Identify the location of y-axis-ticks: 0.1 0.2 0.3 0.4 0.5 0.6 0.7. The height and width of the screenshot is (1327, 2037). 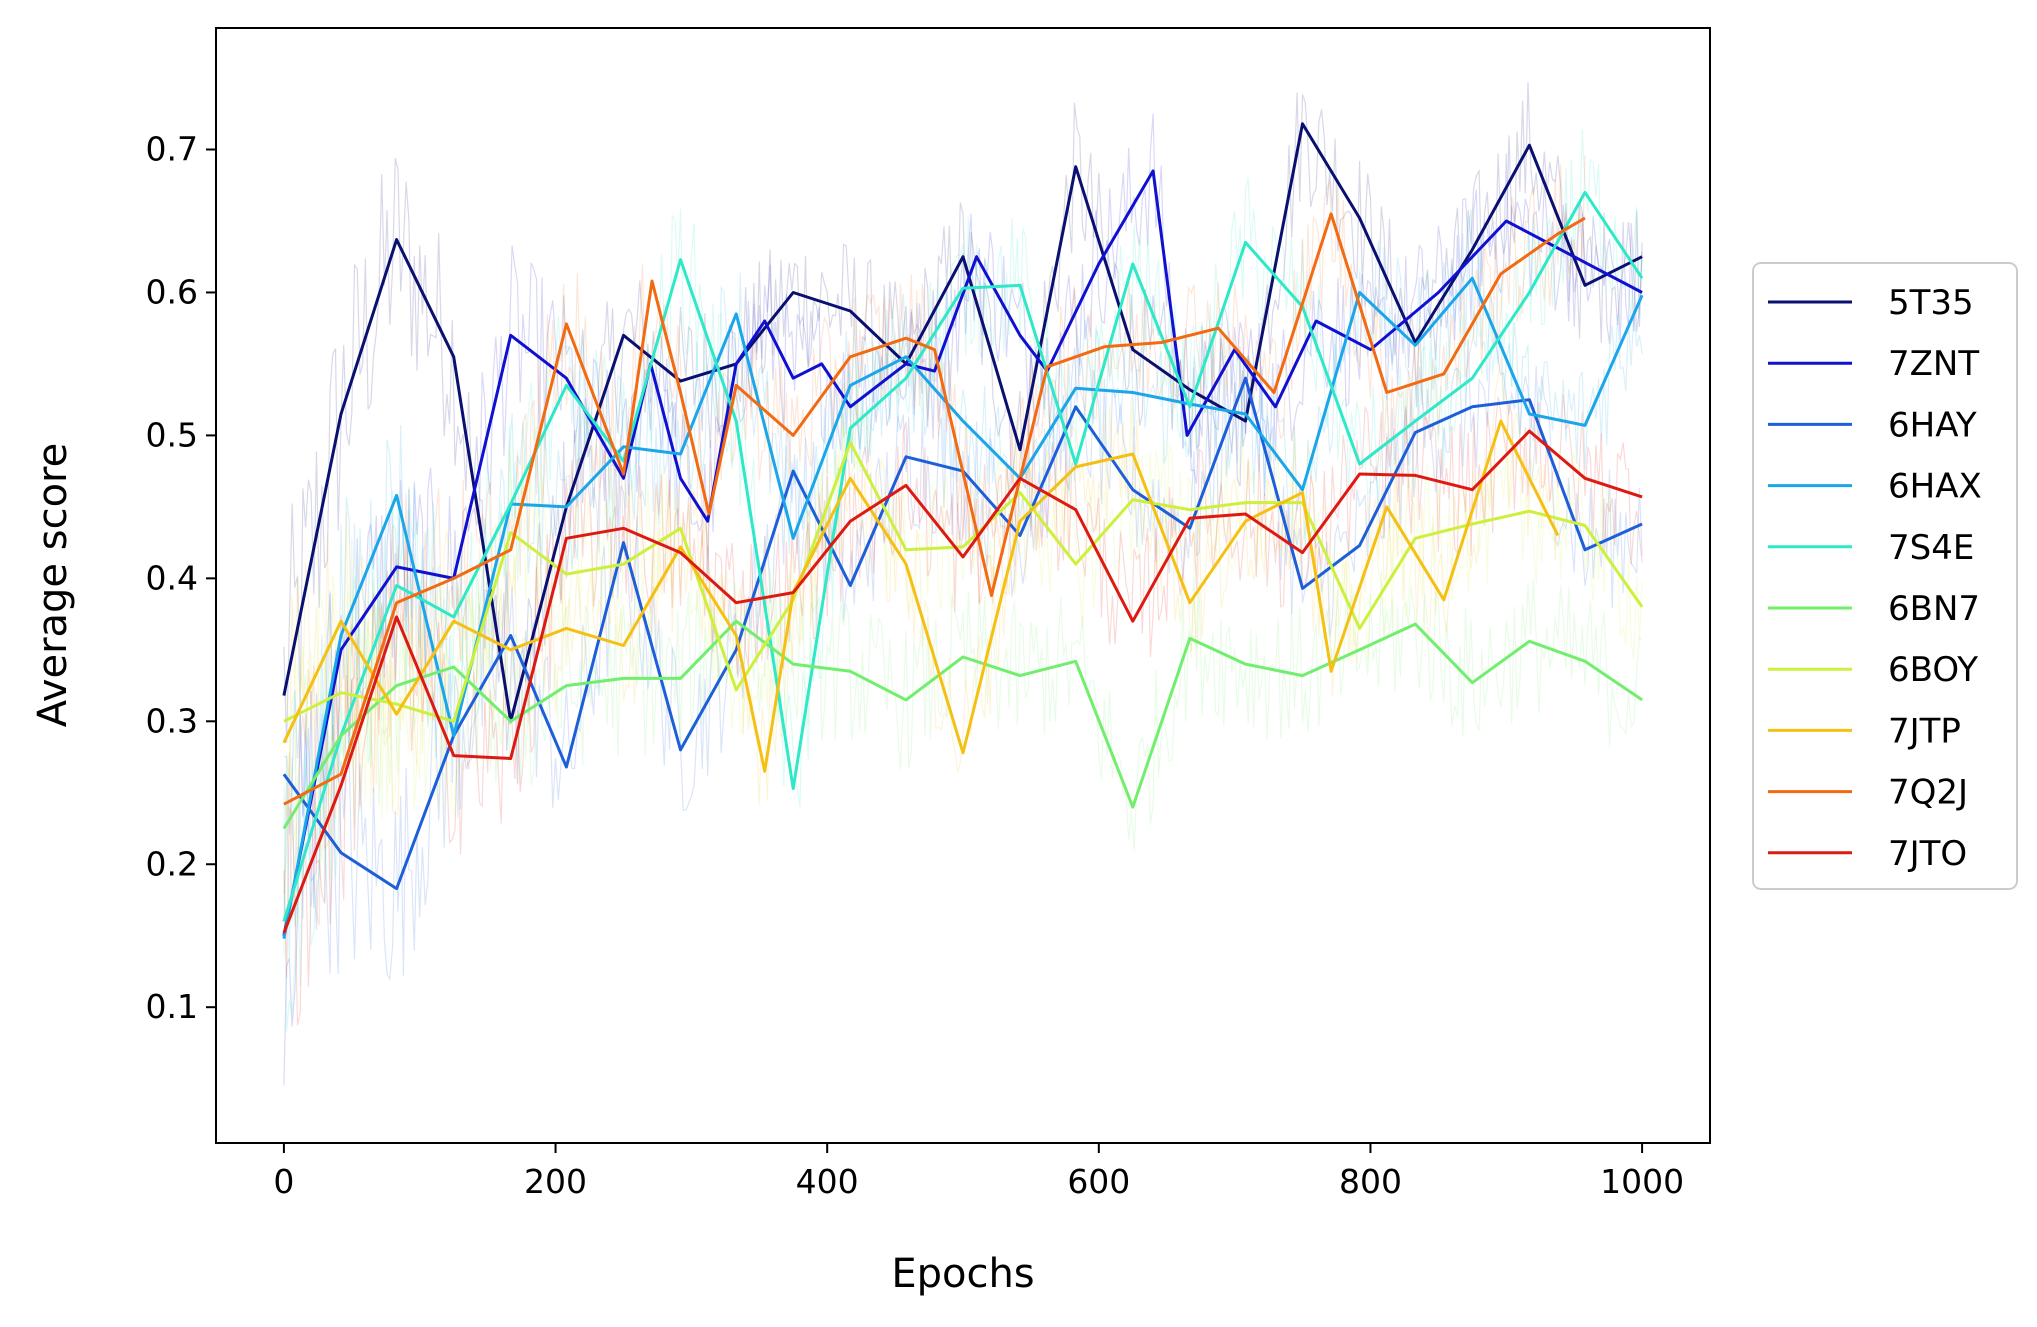
(181, 578).